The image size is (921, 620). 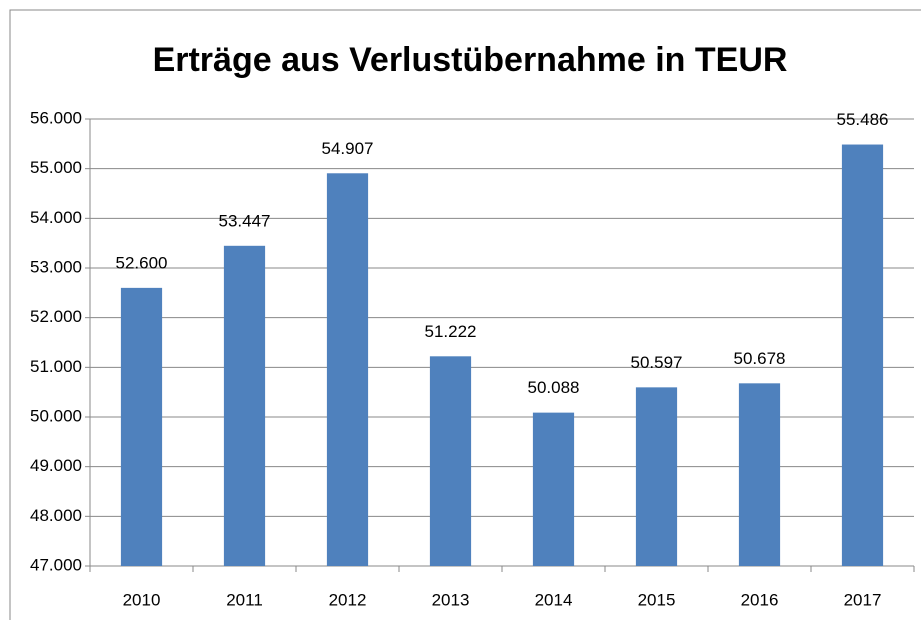 I want to click on x-tick-label: 2017, so click(x=863, y=599).